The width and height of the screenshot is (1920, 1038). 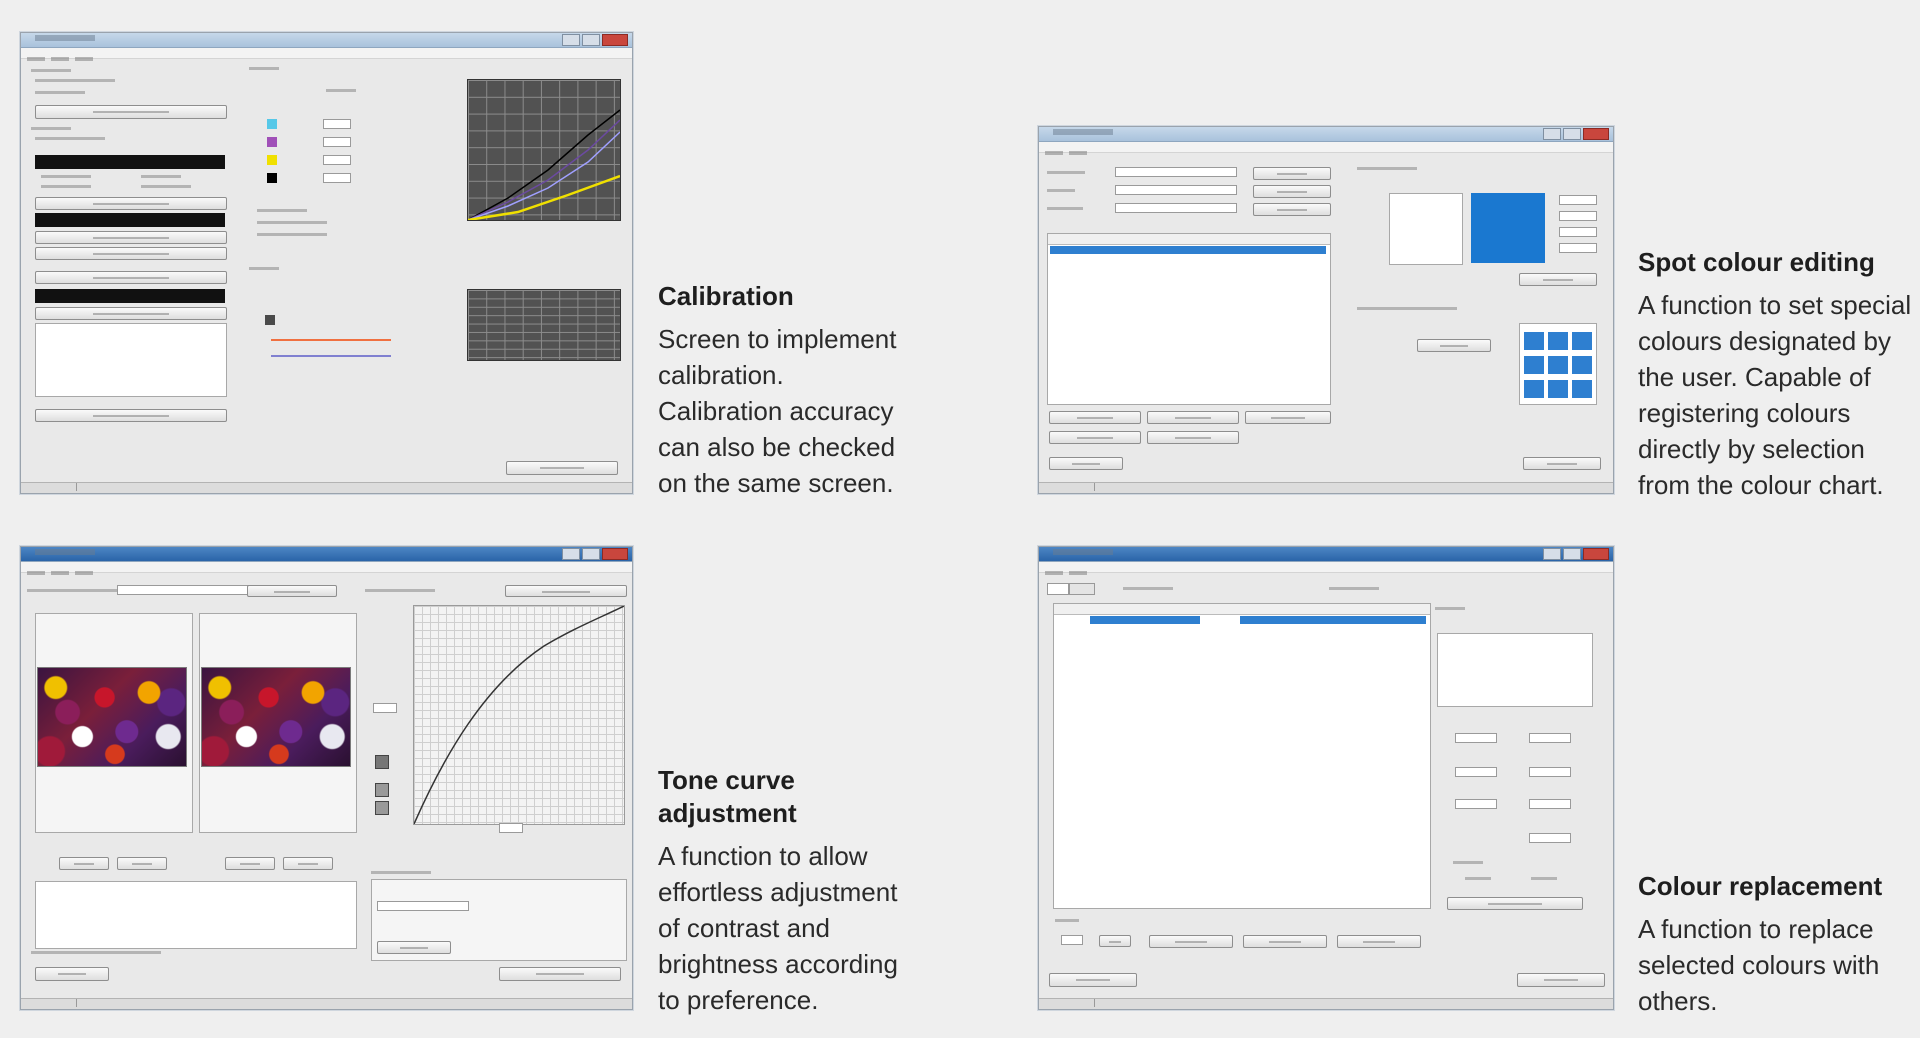 What do you see at coordinates (272, 160) in the screenshot?
I see `yellow-swatch` at bounding box center [272, 160].